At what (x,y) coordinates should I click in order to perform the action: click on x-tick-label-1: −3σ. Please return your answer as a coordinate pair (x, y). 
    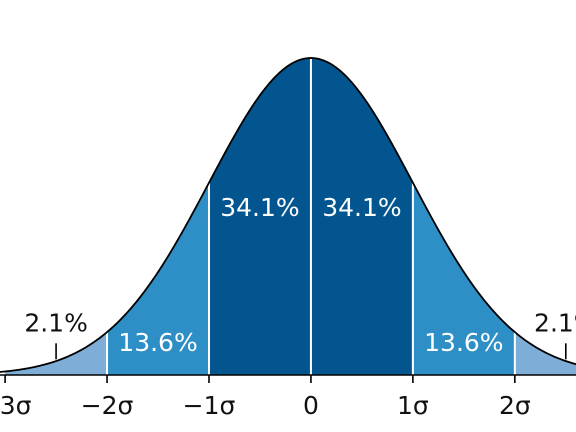
    Looking at the image, I should click on (16, 405).